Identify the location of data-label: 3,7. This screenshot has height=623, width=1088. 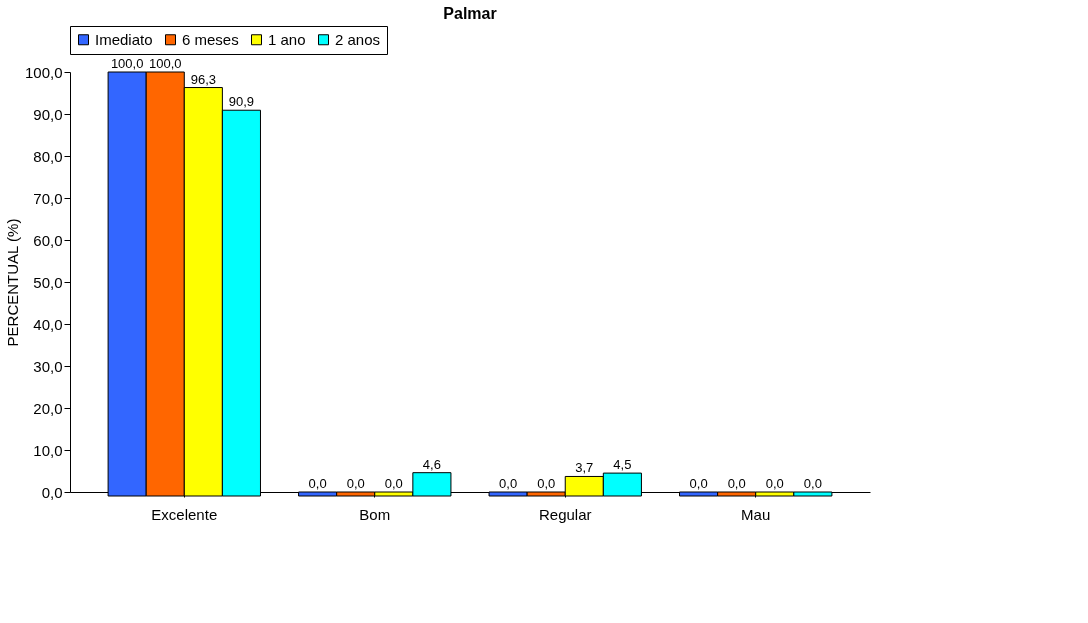
(584, 468).